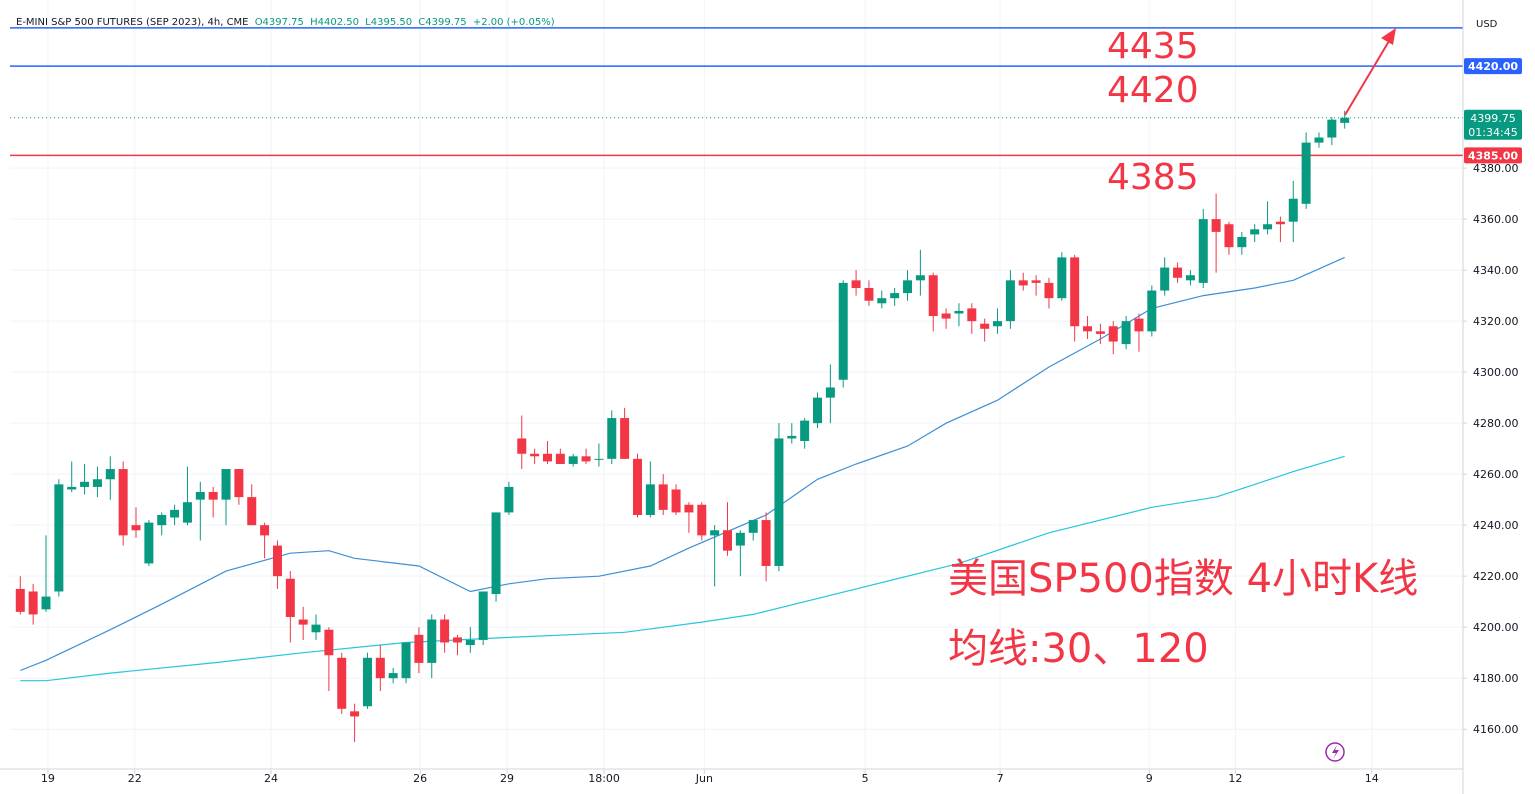 The width and height of the screenshot is (1535, 794). What do you see at coordinates (507, 778) in the screenshot?
I see `x-tick-label: 29` at bounding box center [507, 778].